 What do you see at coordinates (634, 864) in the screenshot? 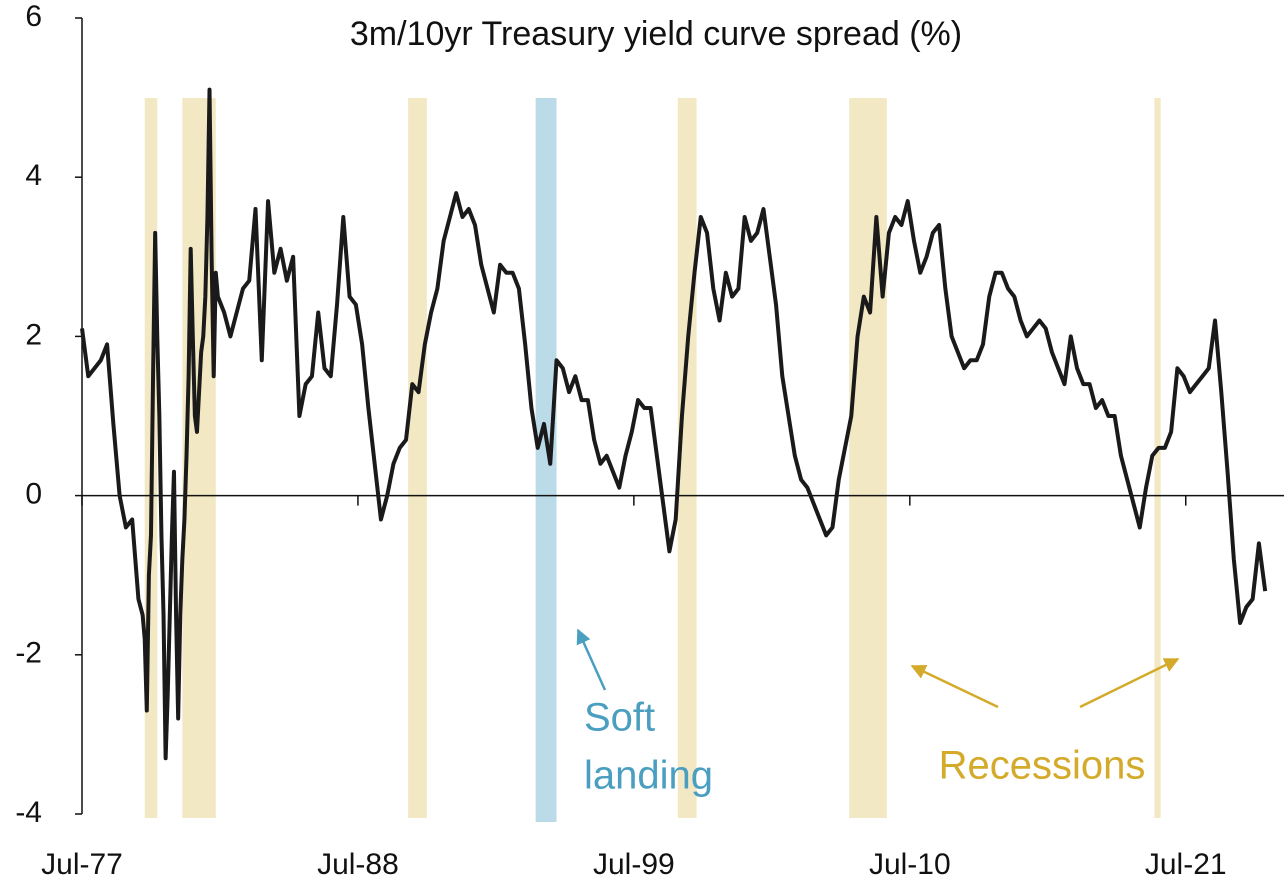
I see `x-tick-label: Jul-99` at bounding box center [634, 864].